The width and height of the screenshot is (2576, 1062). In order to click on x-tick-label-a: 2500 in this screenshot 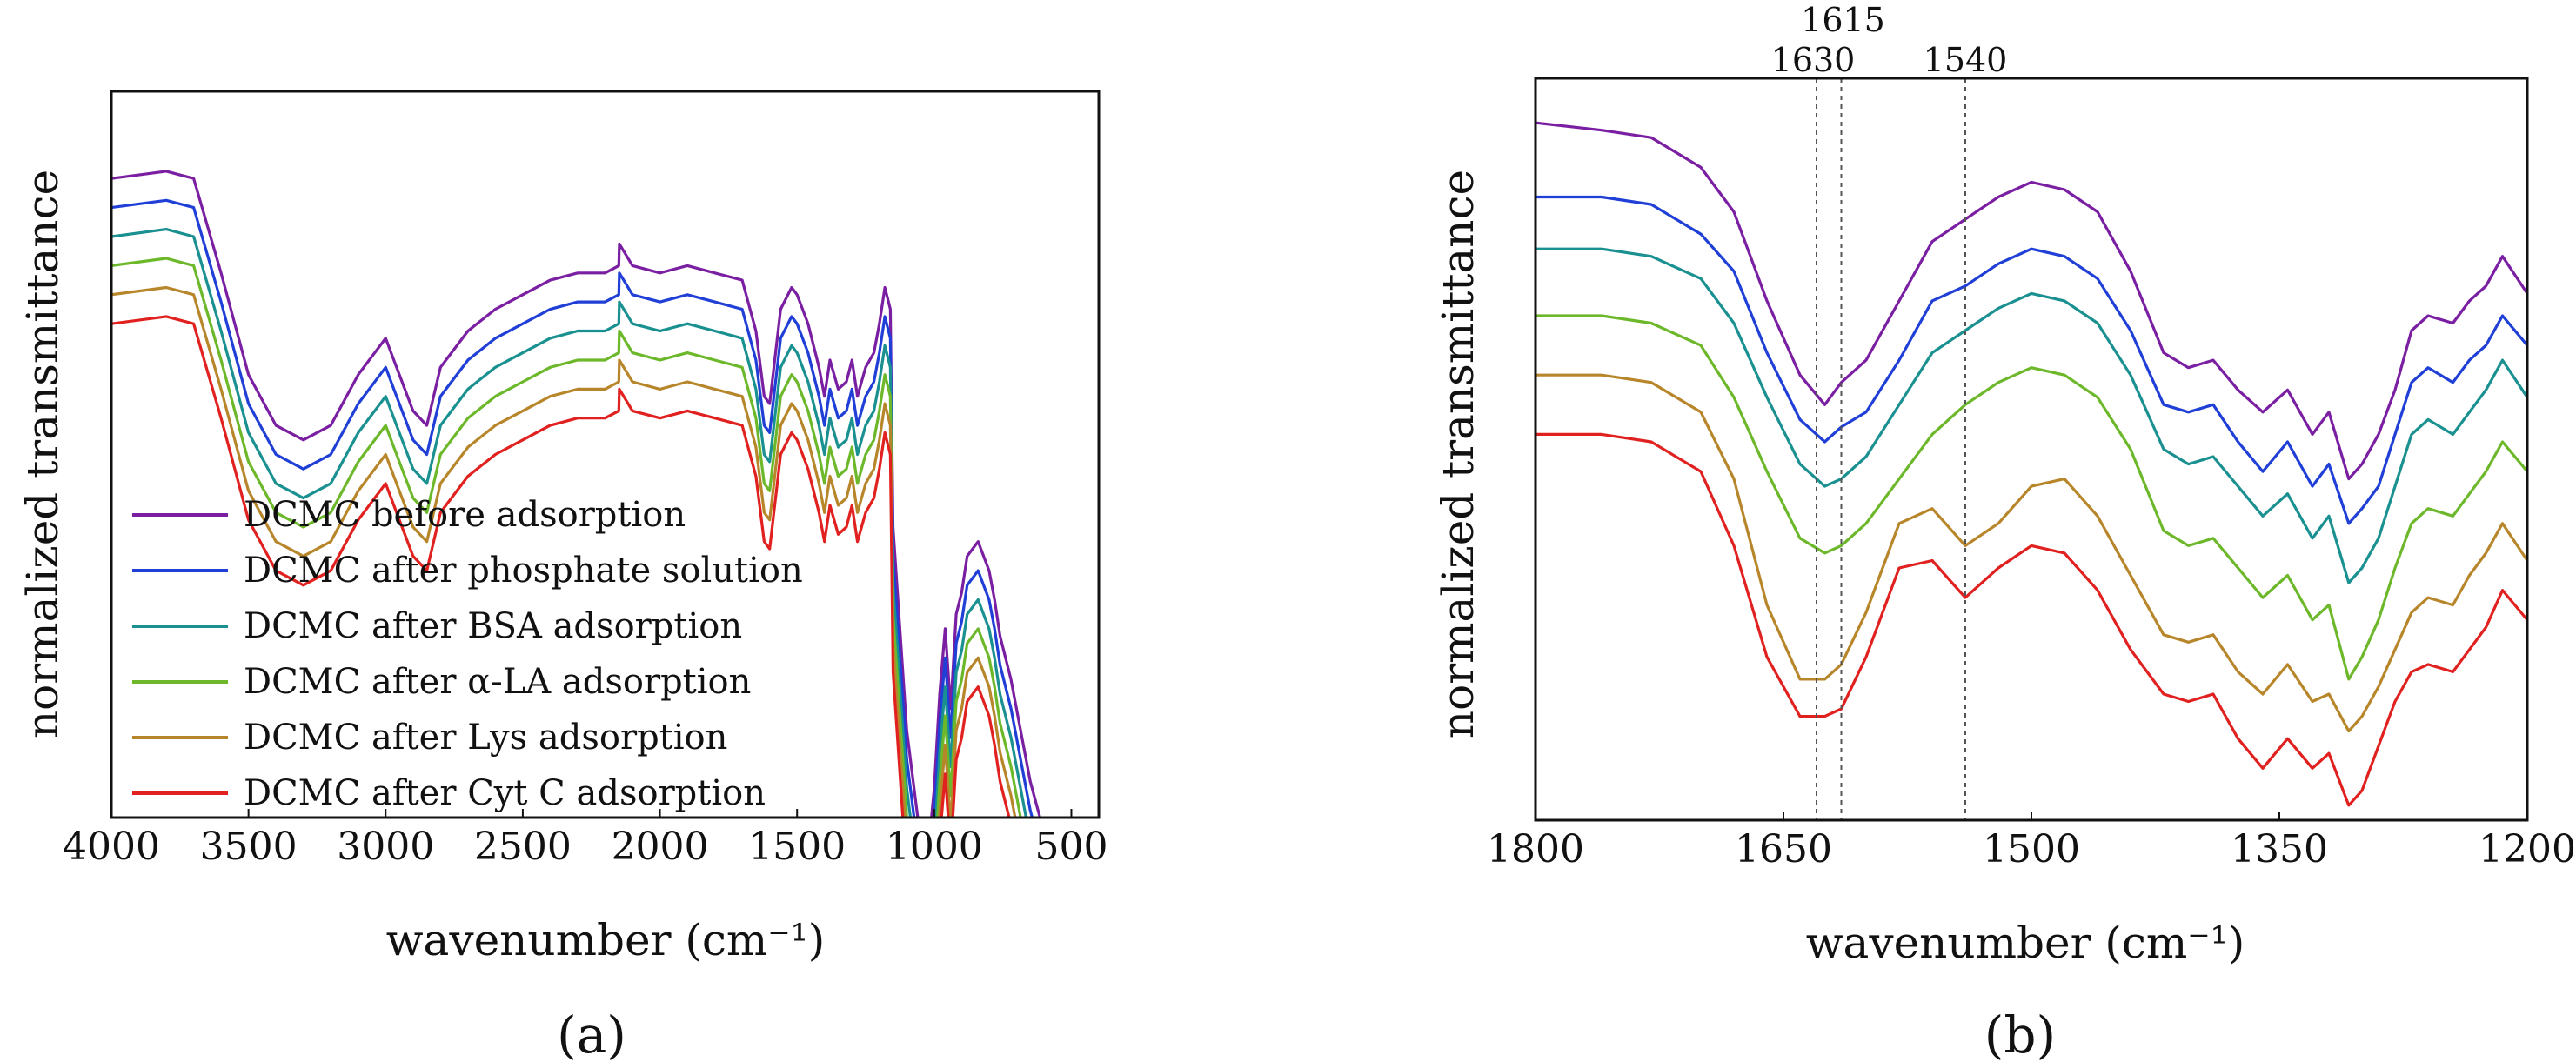, I will do `click(523, 847)`.